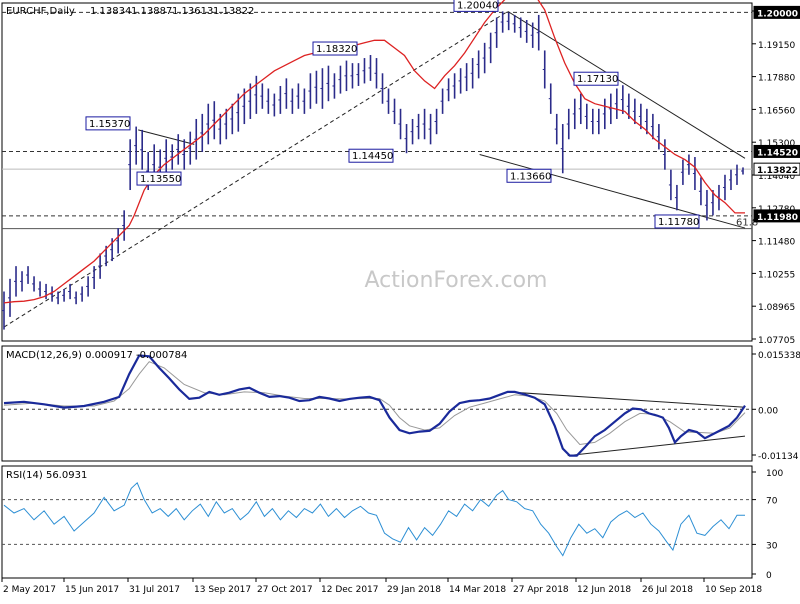 Image resolution: width=800 pixels, height=604 pixels. I want to click on price-header-high: 1.13887, so click(151, 11).